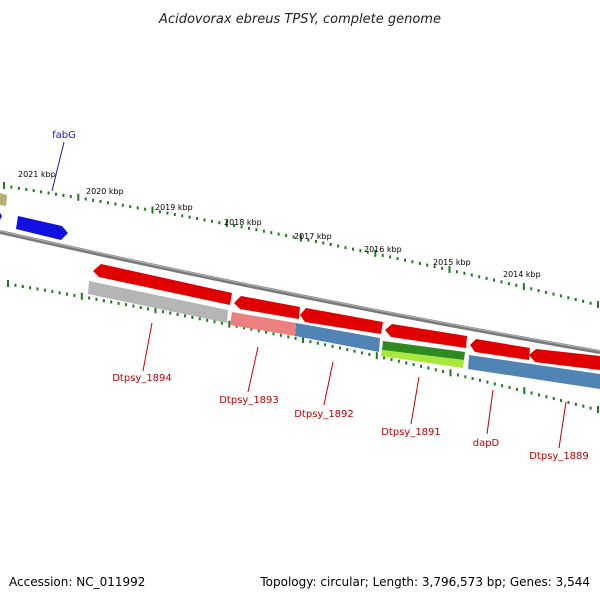  Describe the element at coordinates (249, 400) in the screenshot. I see `gene-label-Dtpsy_1893: Dtpsy_1893` at that location.